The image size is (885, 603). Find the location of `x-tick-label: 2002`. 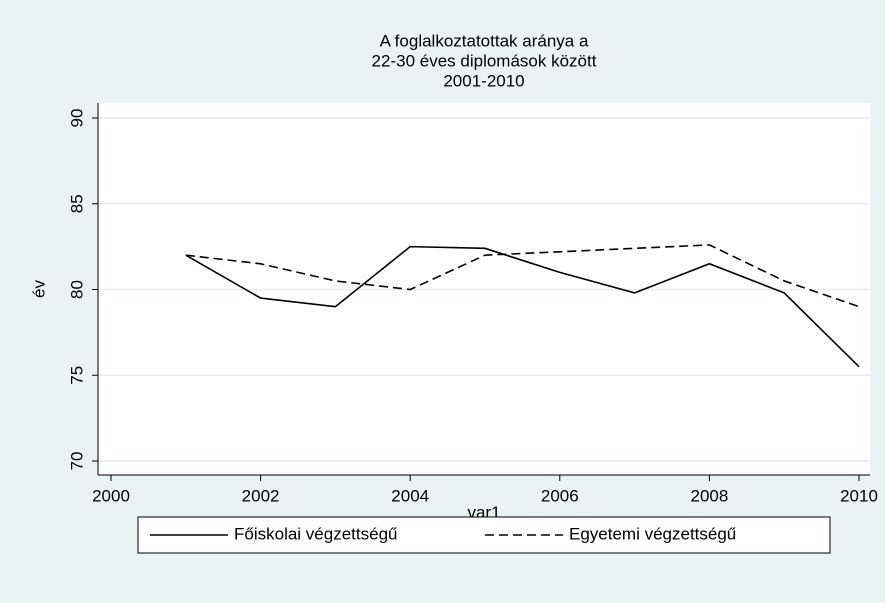

x-tick-label: 2002 is located at coordinates (261, 495).